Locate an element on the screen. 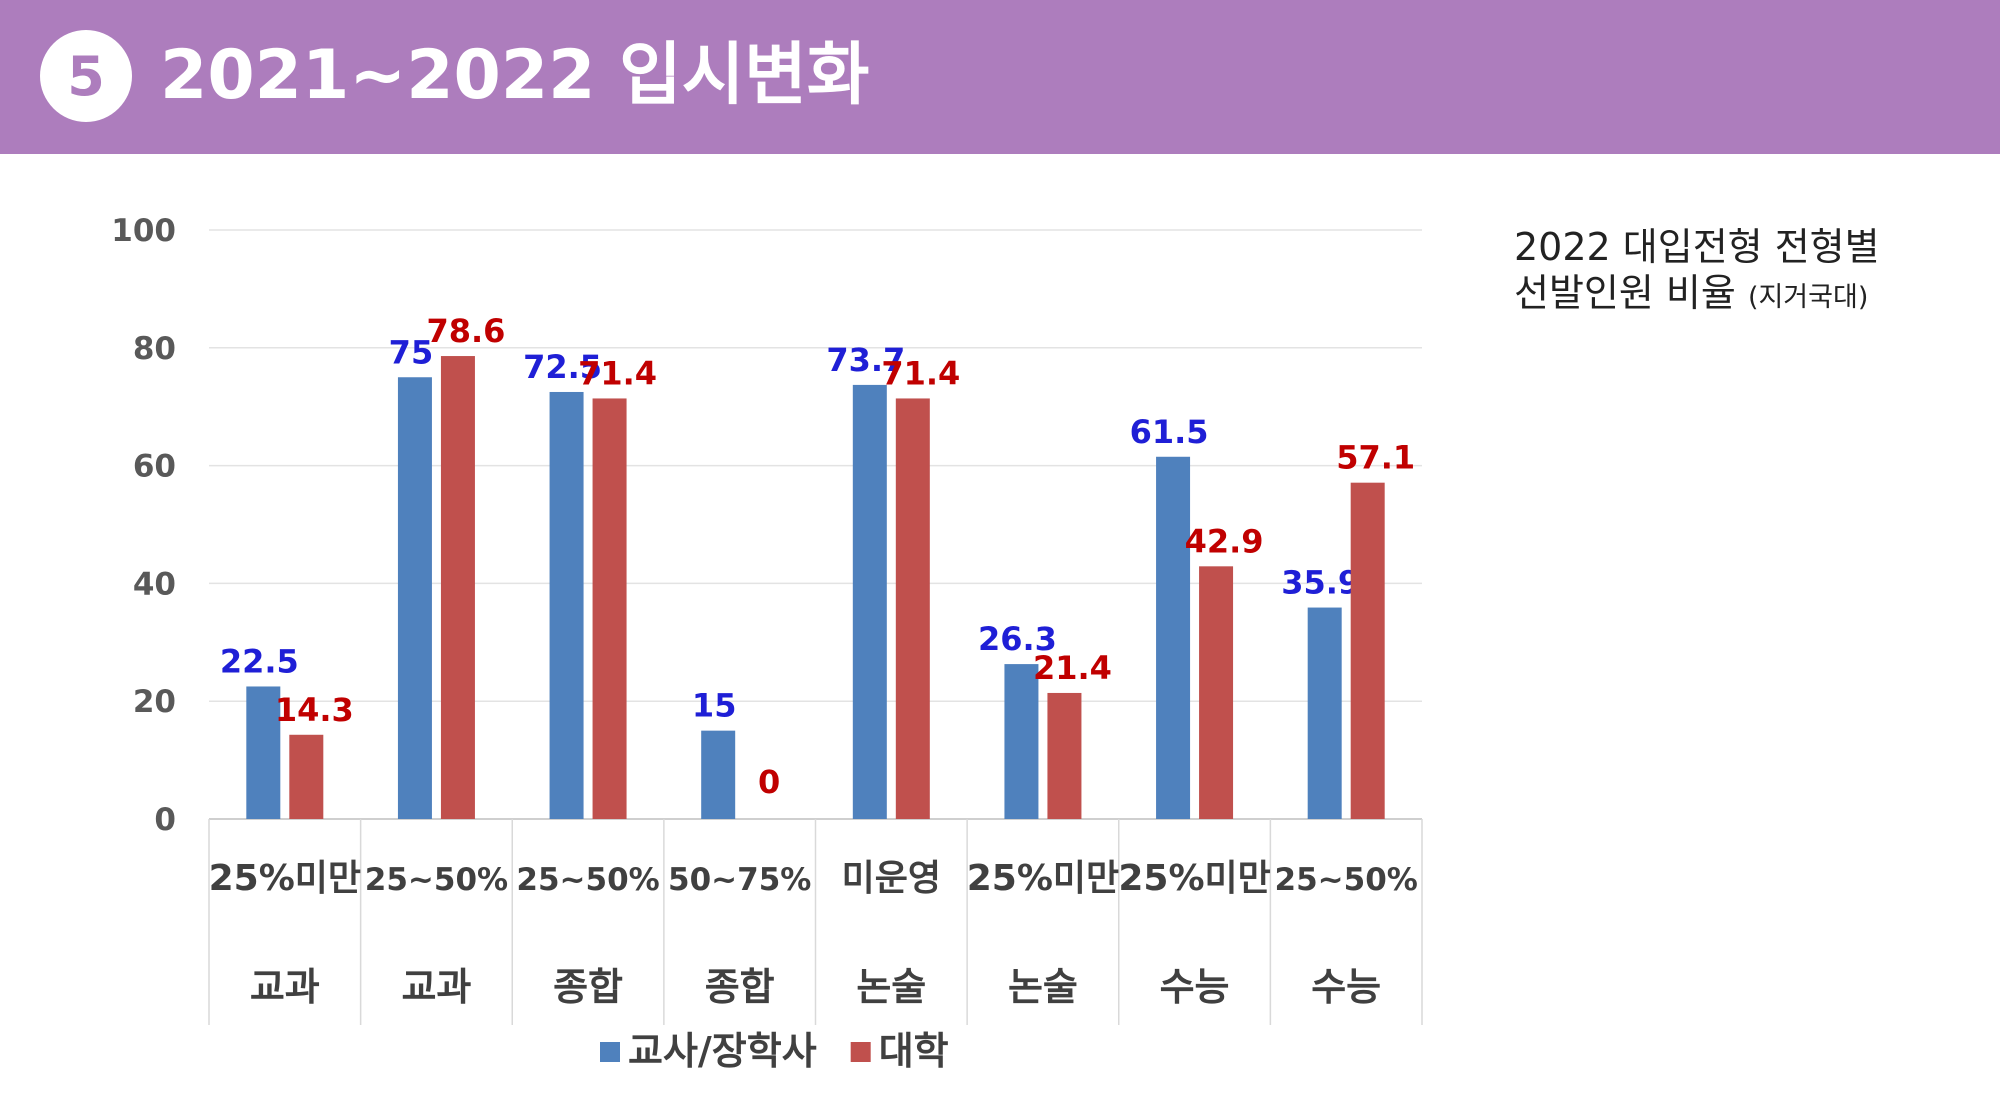 The width and height of the screenshot is (2000, 1093). data-label: 35.9 is located at coordinates (1320, 583).